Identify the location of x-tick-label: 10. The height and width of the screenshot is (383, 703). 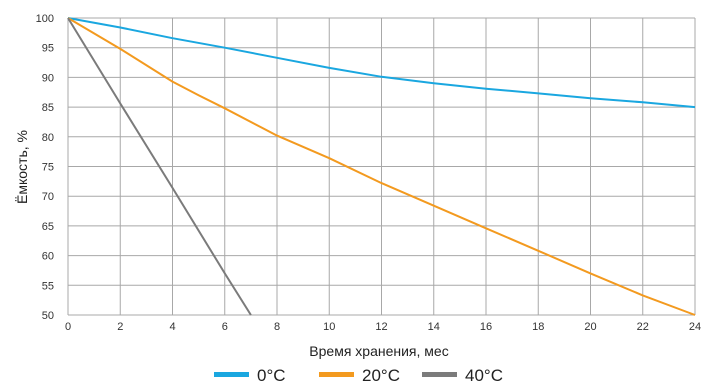
(329, 327).